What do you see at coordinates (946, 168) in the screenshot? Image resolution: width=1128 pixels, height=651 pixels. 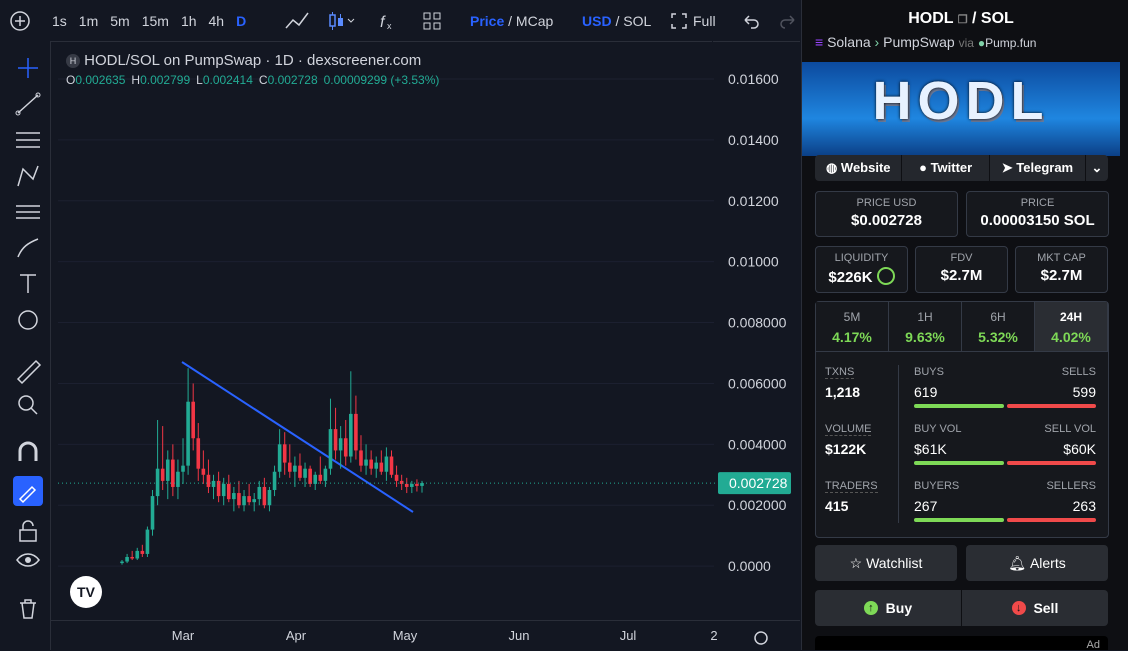 I see `twitter-link: ● Twitter` at bounding box center [946, 168].